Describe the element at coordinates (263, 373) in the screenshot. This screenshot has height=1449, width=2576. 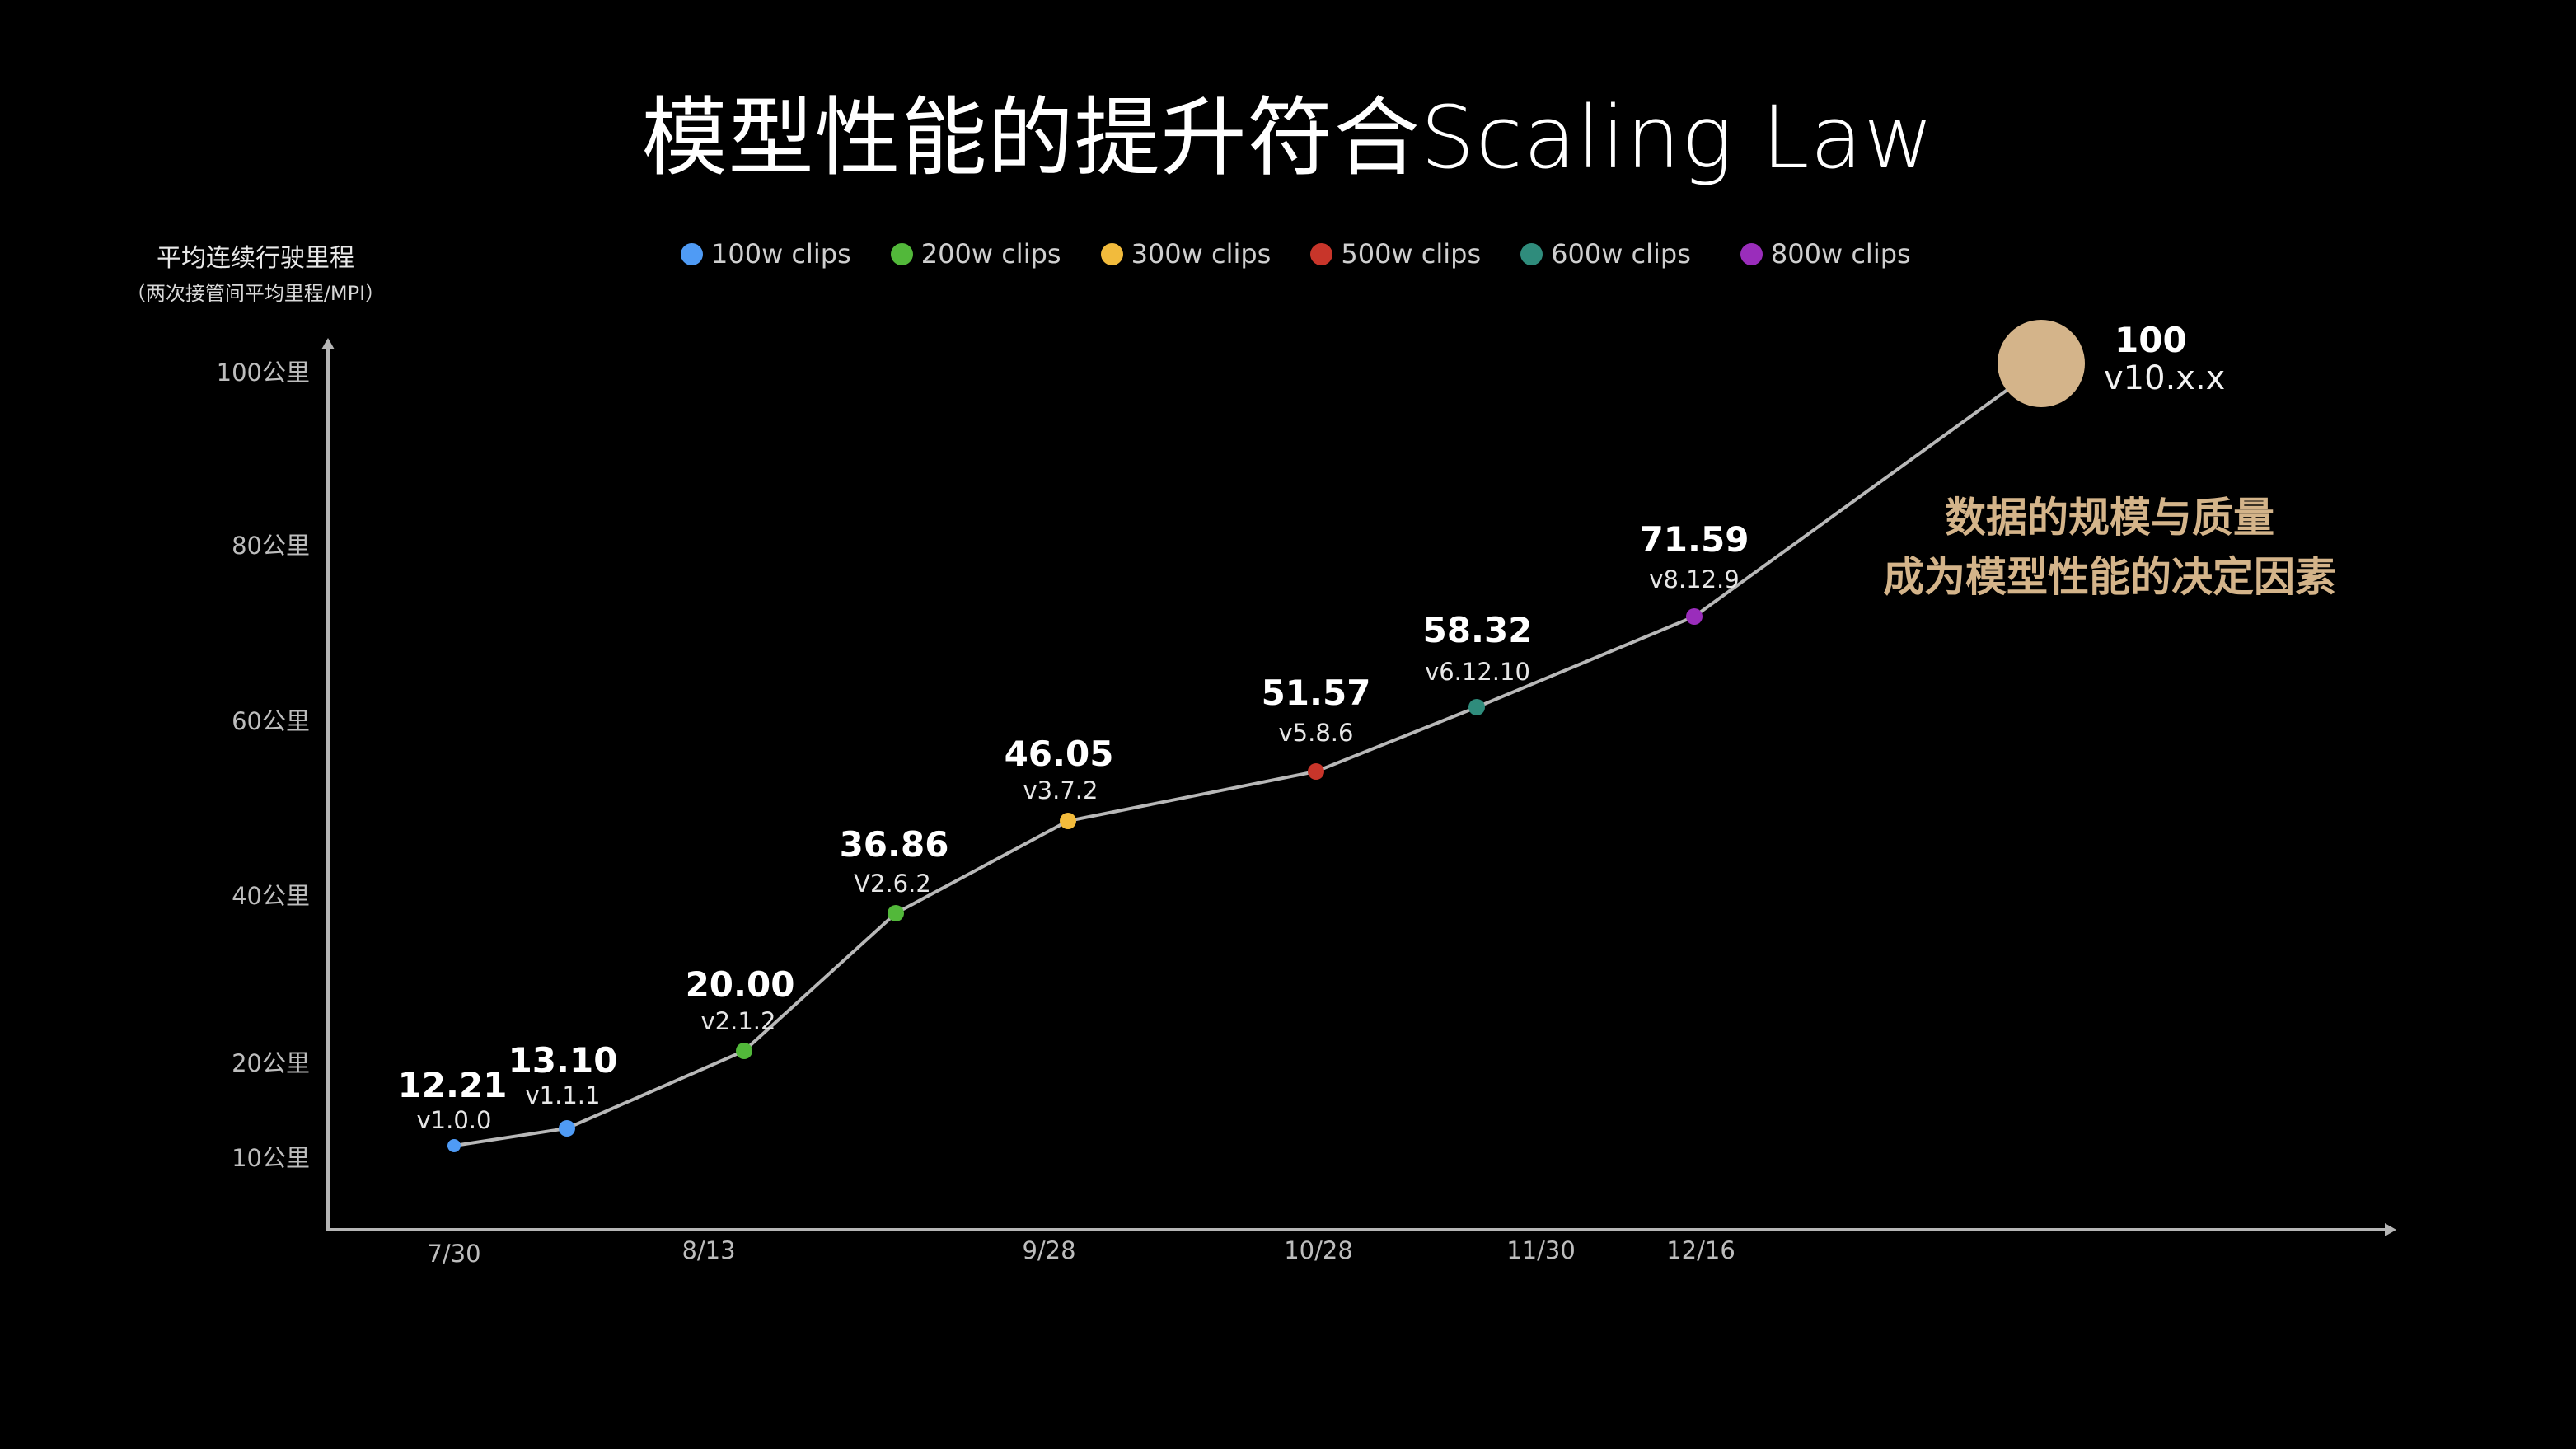
I see `y-tick-label: 100公里` at that location.